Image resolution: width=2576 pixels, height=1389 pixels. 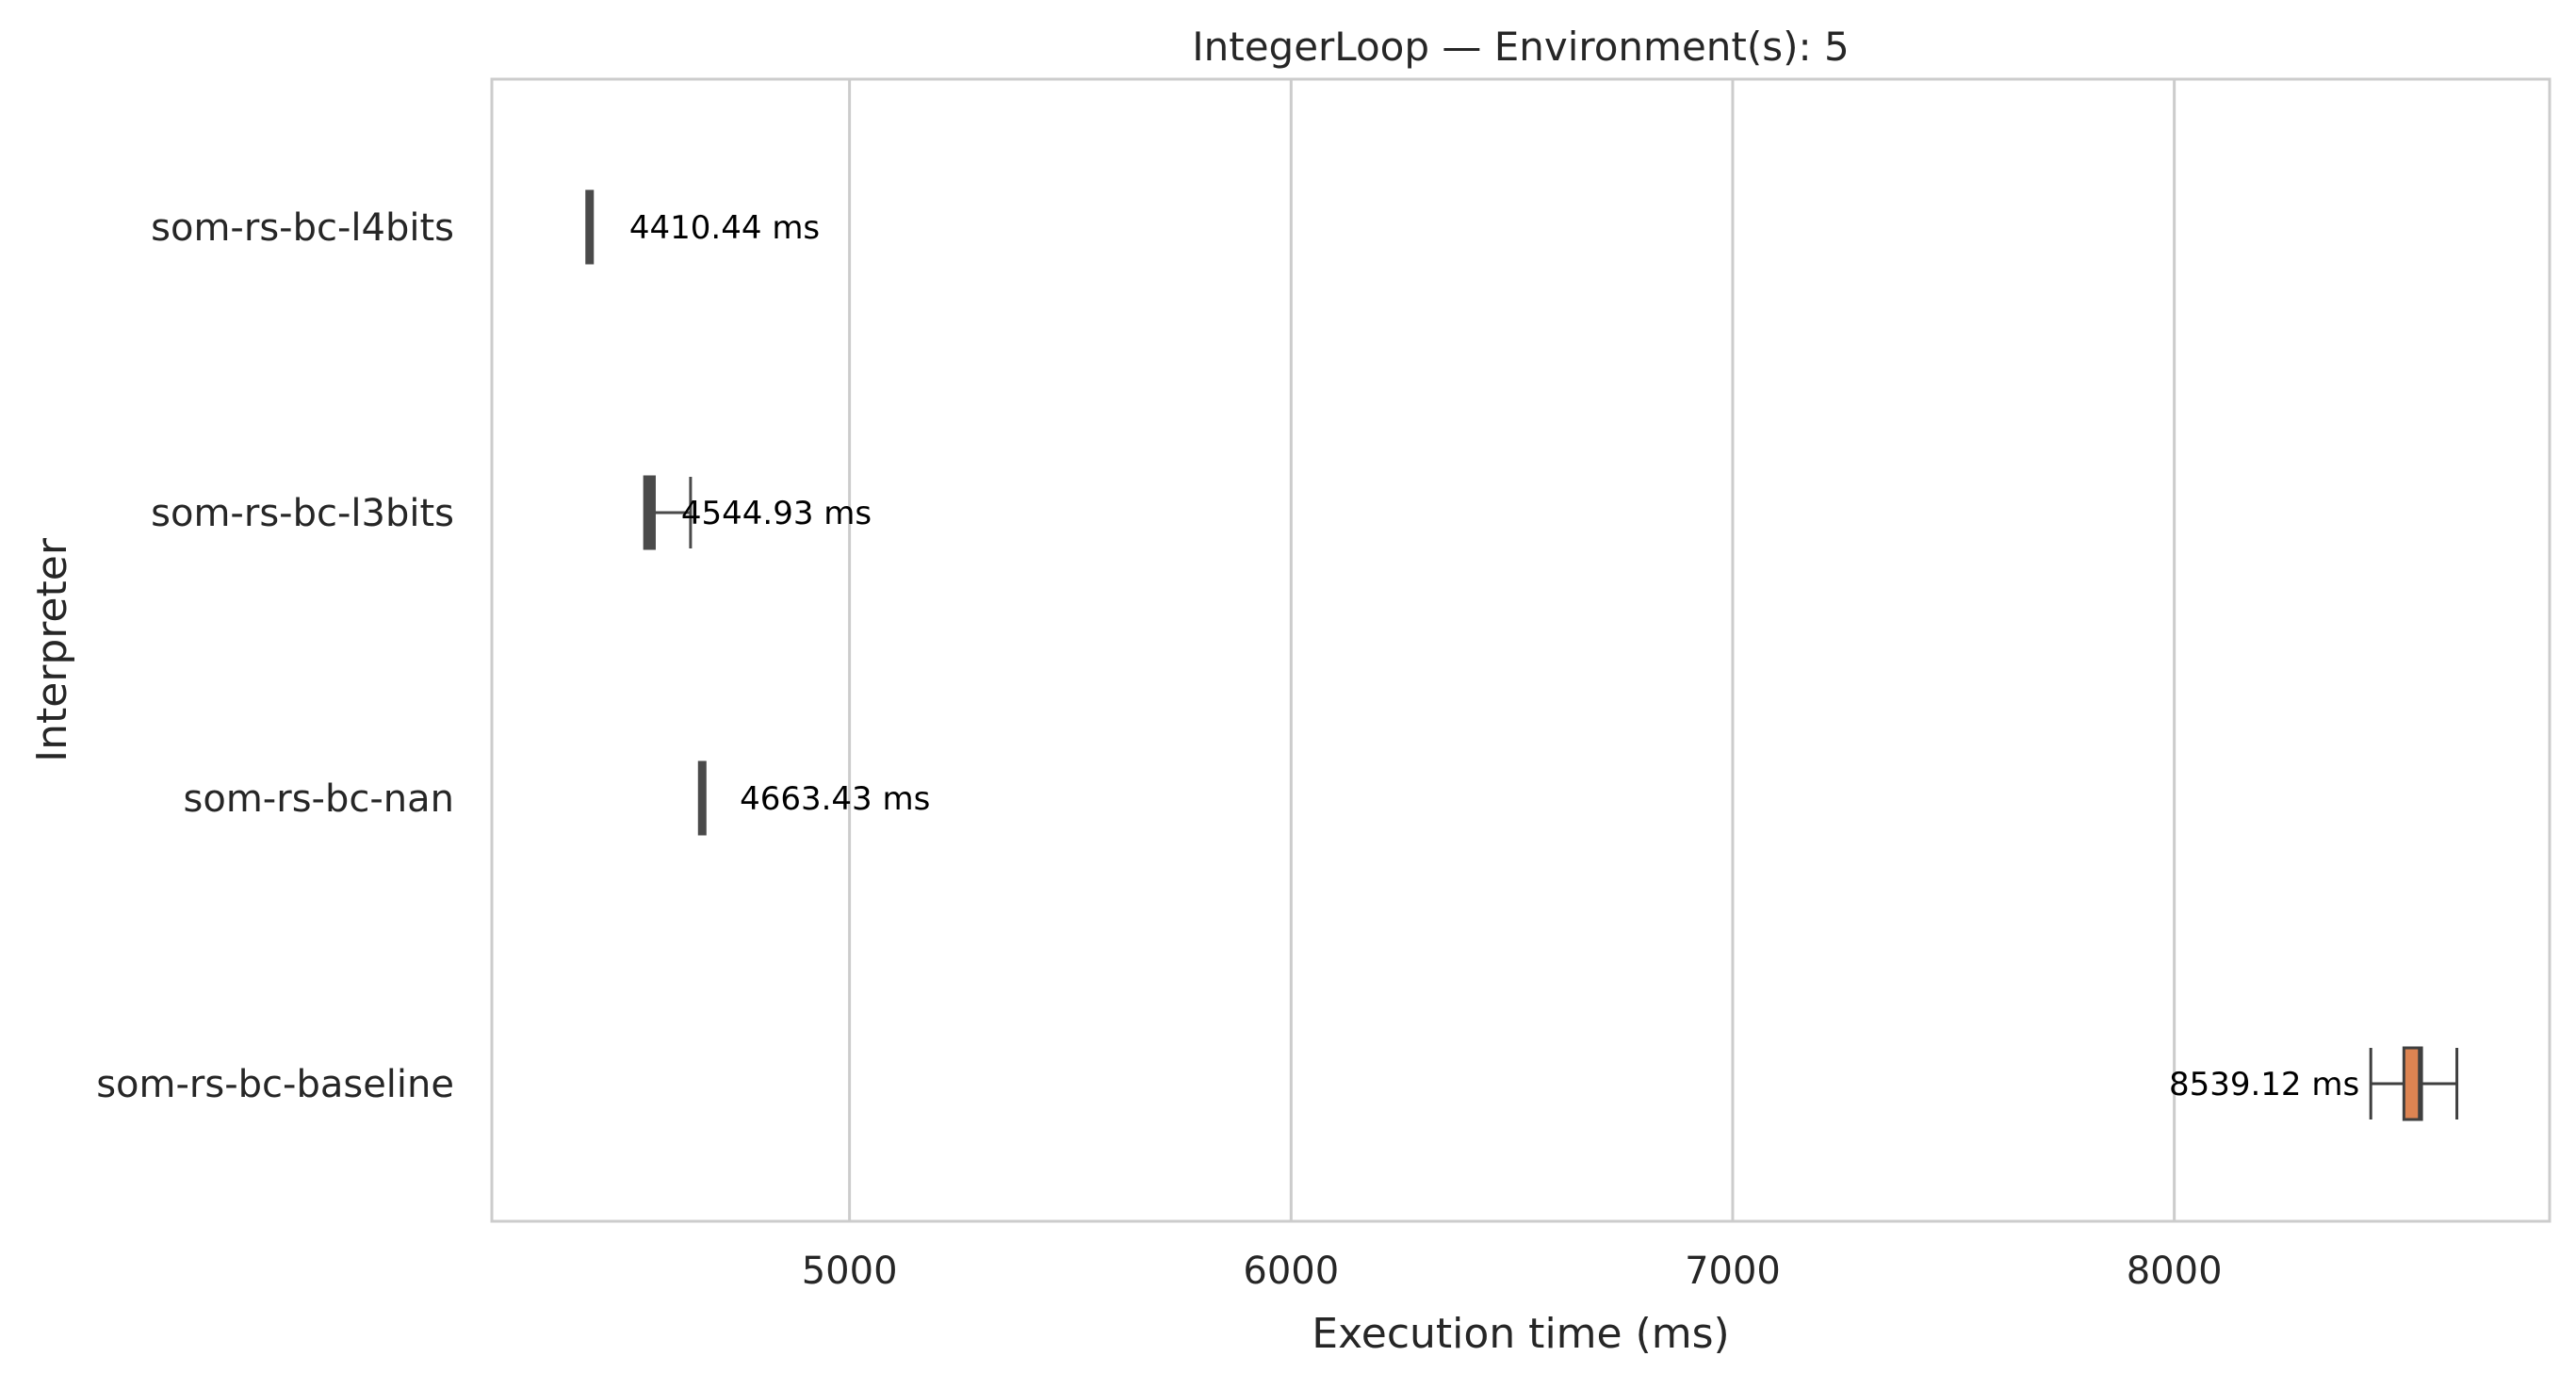 I want to click on y-category-label: som-rs-bc-l3bits, so click(x=302, y=513).